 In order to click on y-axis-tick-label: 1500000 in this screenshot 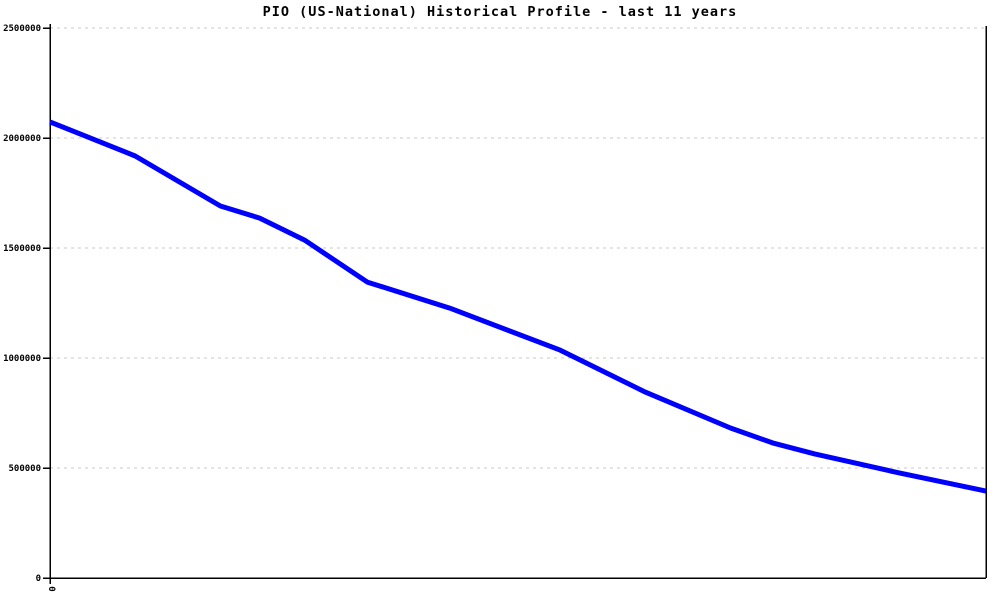, I will do `click(22, 249)`.